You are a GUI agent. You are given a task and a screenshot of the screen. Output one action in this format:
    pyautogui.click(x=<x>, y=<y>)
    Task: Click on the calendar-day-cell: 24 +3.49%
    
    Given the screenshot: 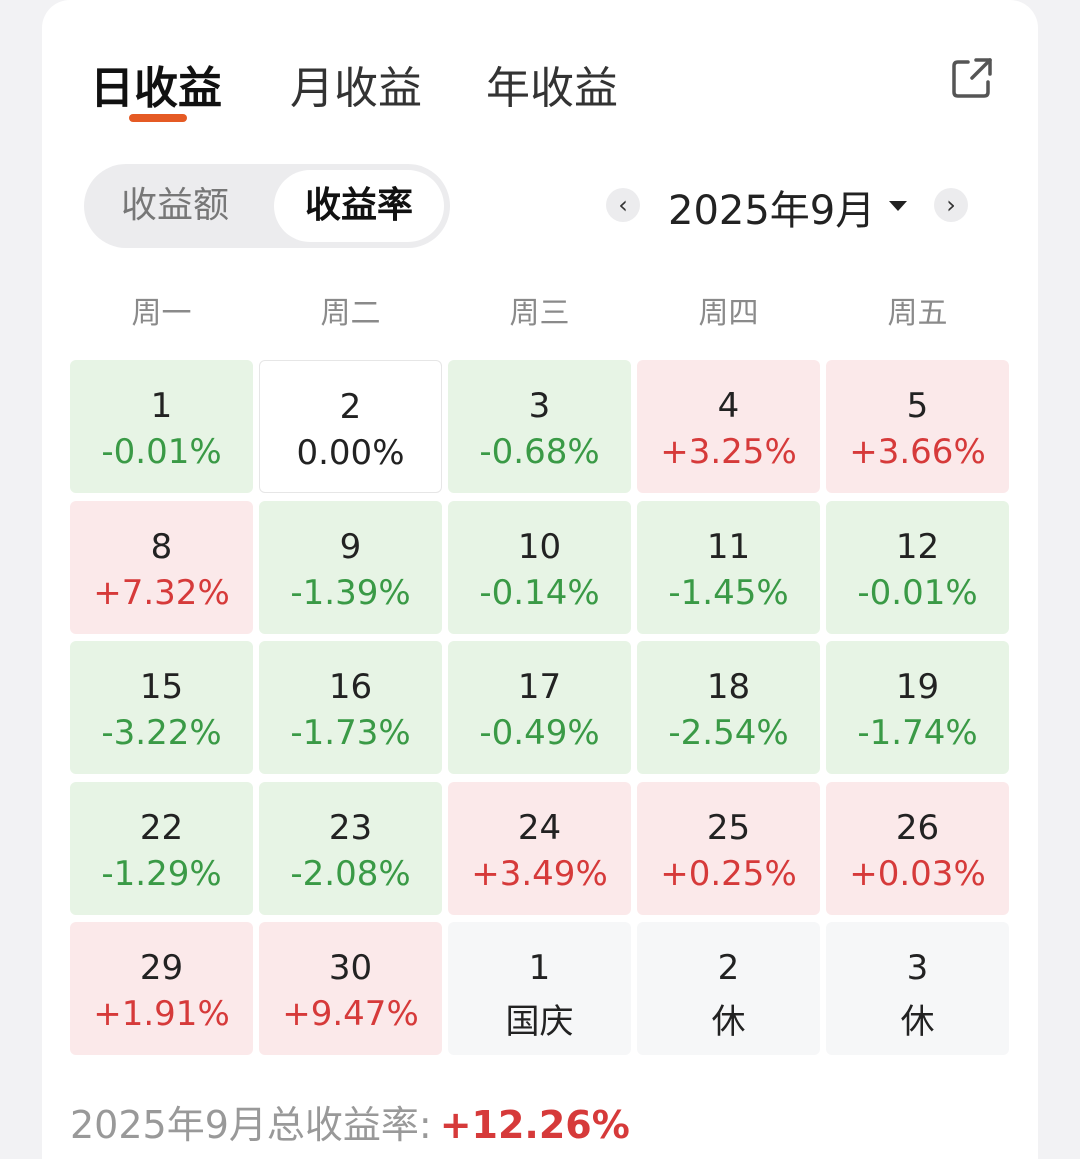 What is the action you would take?
    pyautogui.click(x=539, y=848)
    